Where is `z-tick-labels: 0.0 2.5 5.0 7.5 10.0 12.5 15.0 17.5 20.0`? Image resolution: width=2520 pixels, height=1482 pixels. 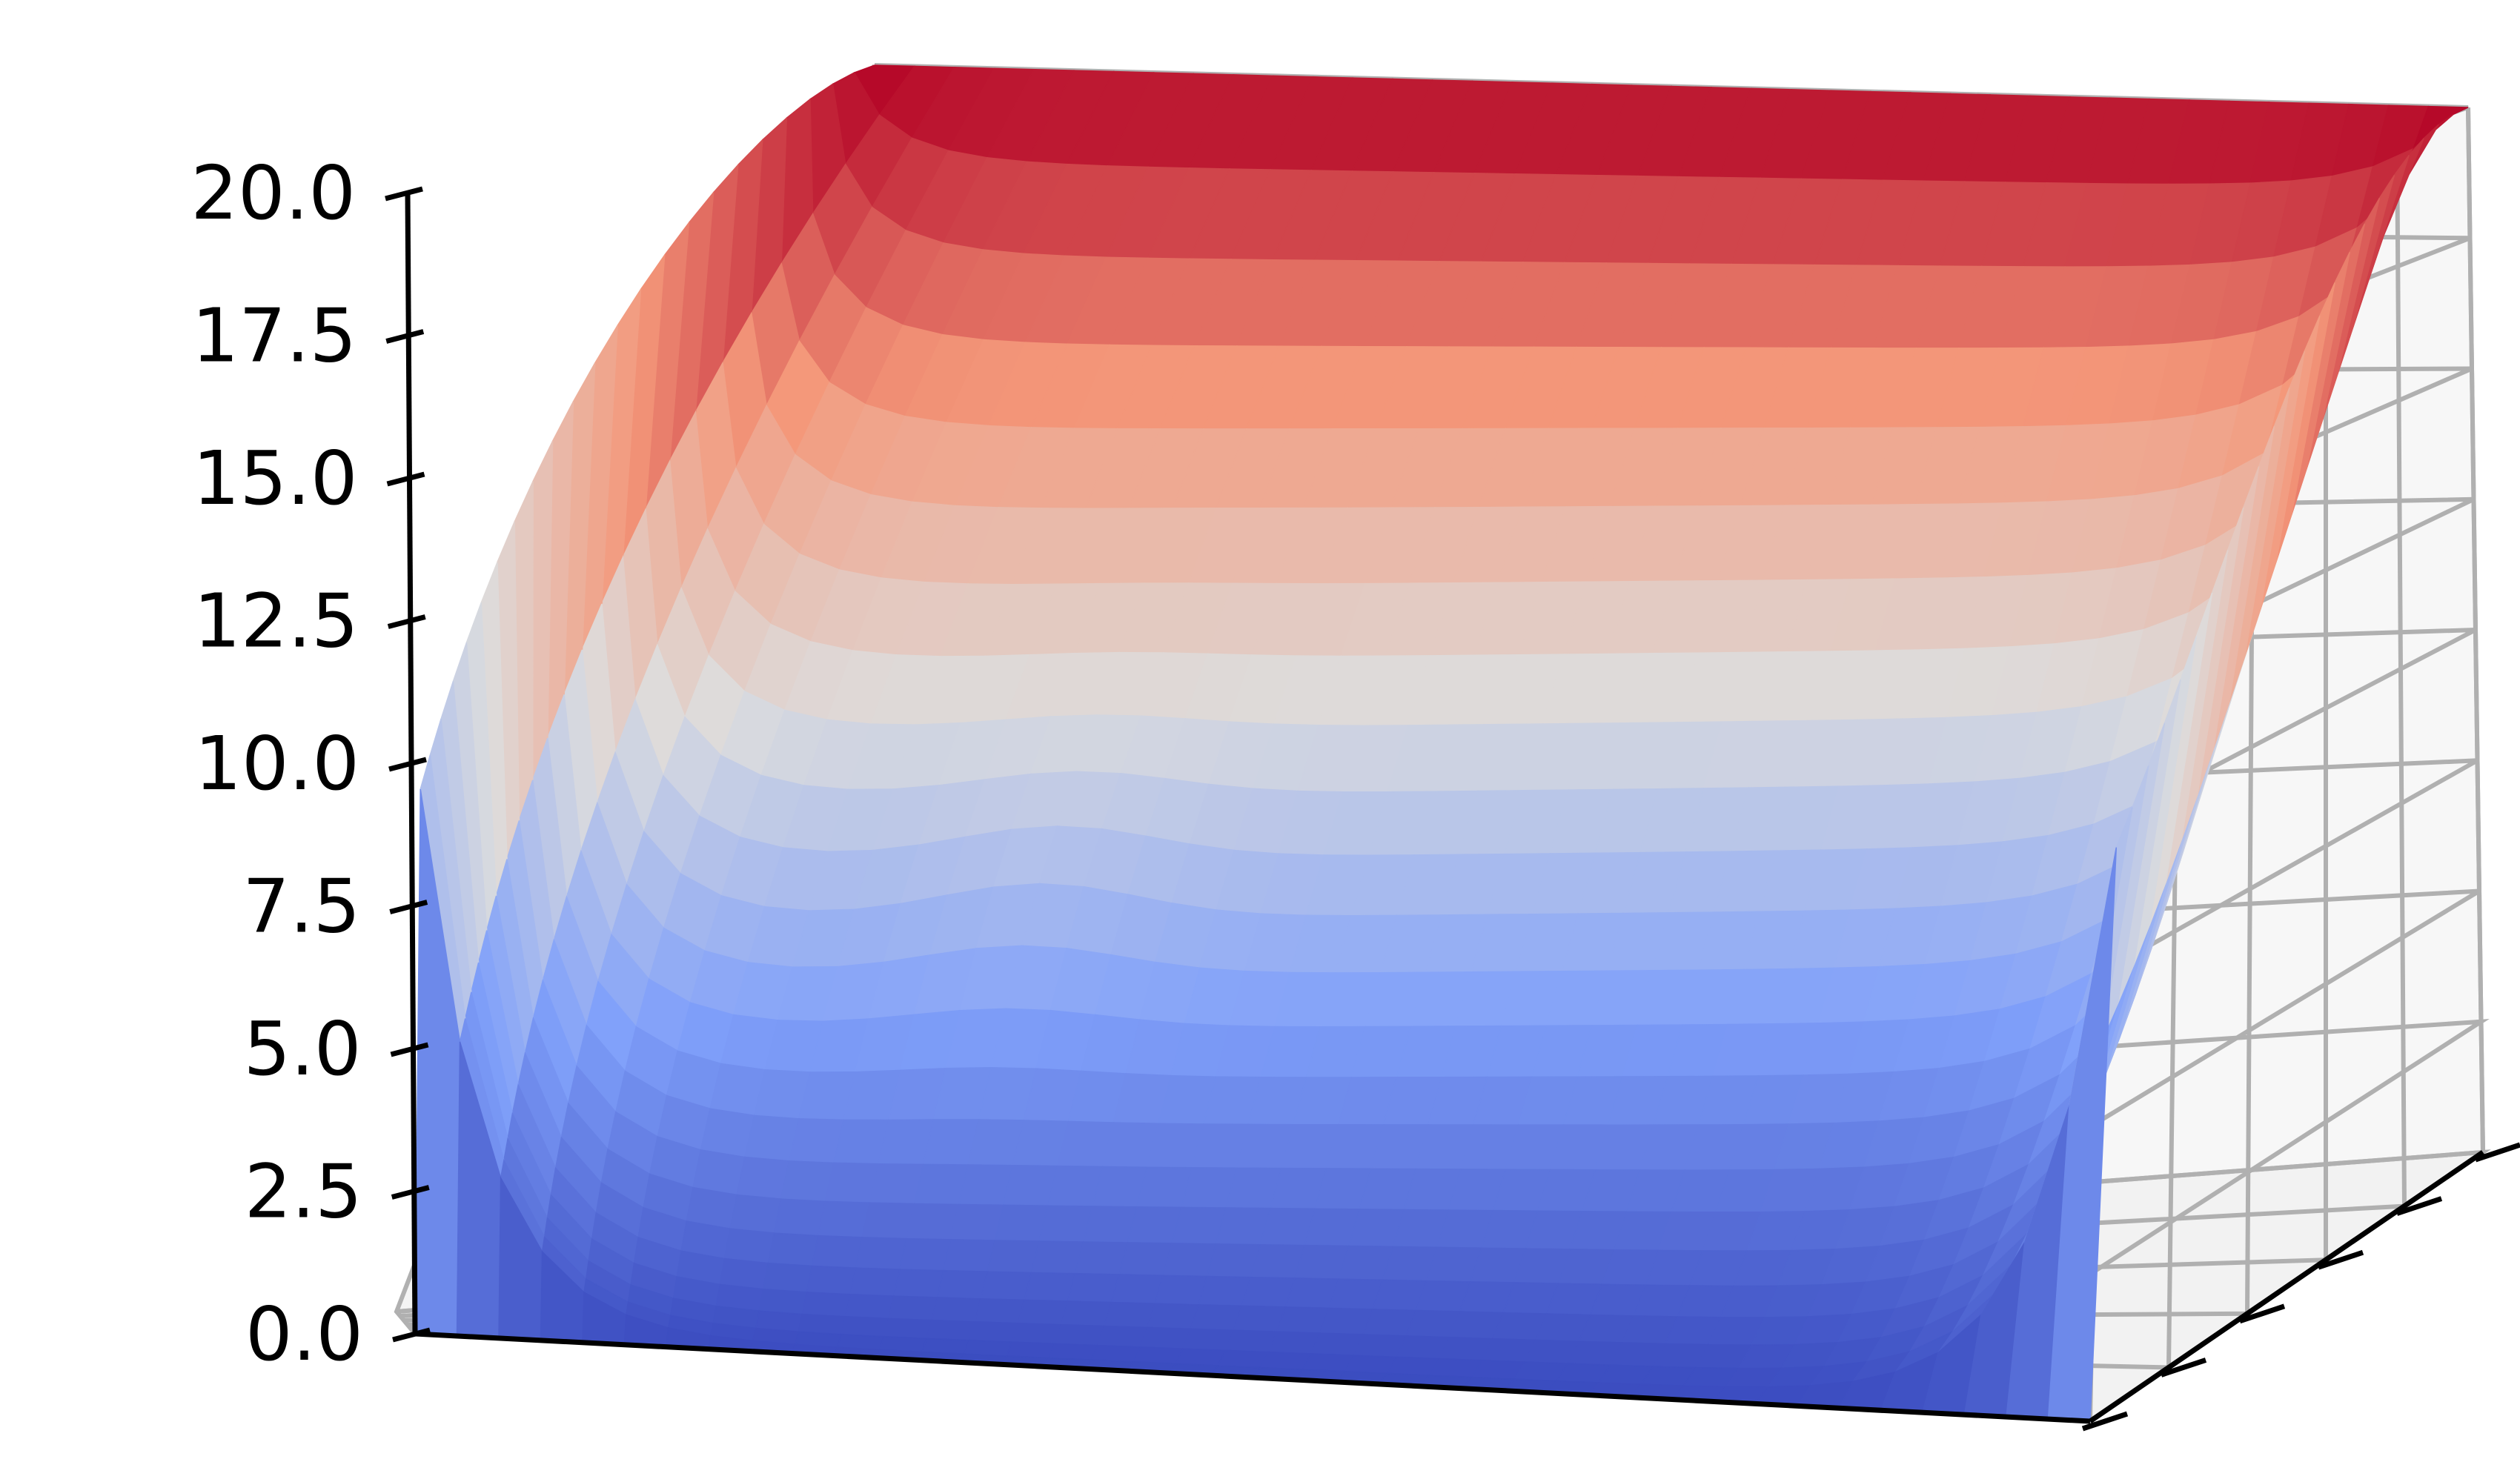
z-tick-labels: 0.0 2.5 5.0 7.5 10.0 12.5 15.0 17.5 20.0 is located at coordinates (277, 764).